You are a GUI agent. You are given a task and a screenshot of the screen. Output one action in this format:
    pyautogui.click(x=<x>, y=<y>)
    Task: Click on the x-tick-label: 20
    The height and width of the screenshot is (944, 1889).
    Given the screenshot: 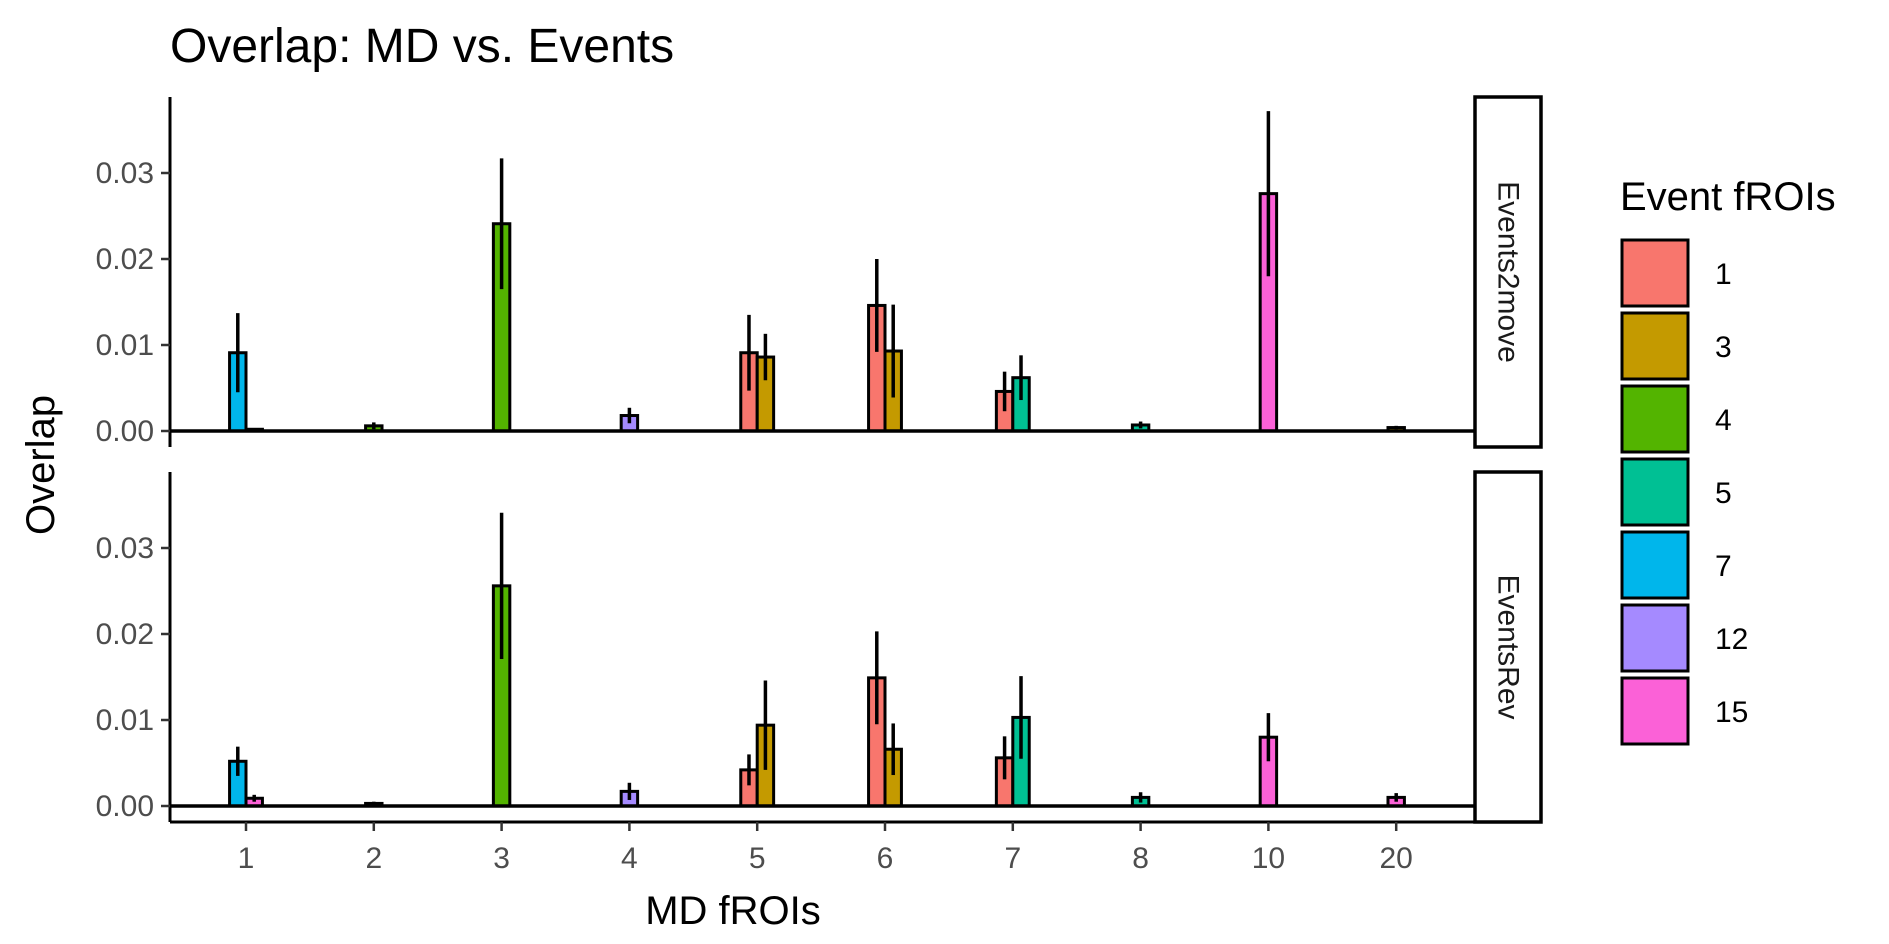 What is the action you would take?
    pyautogui.click(x=1396, y=858)
    